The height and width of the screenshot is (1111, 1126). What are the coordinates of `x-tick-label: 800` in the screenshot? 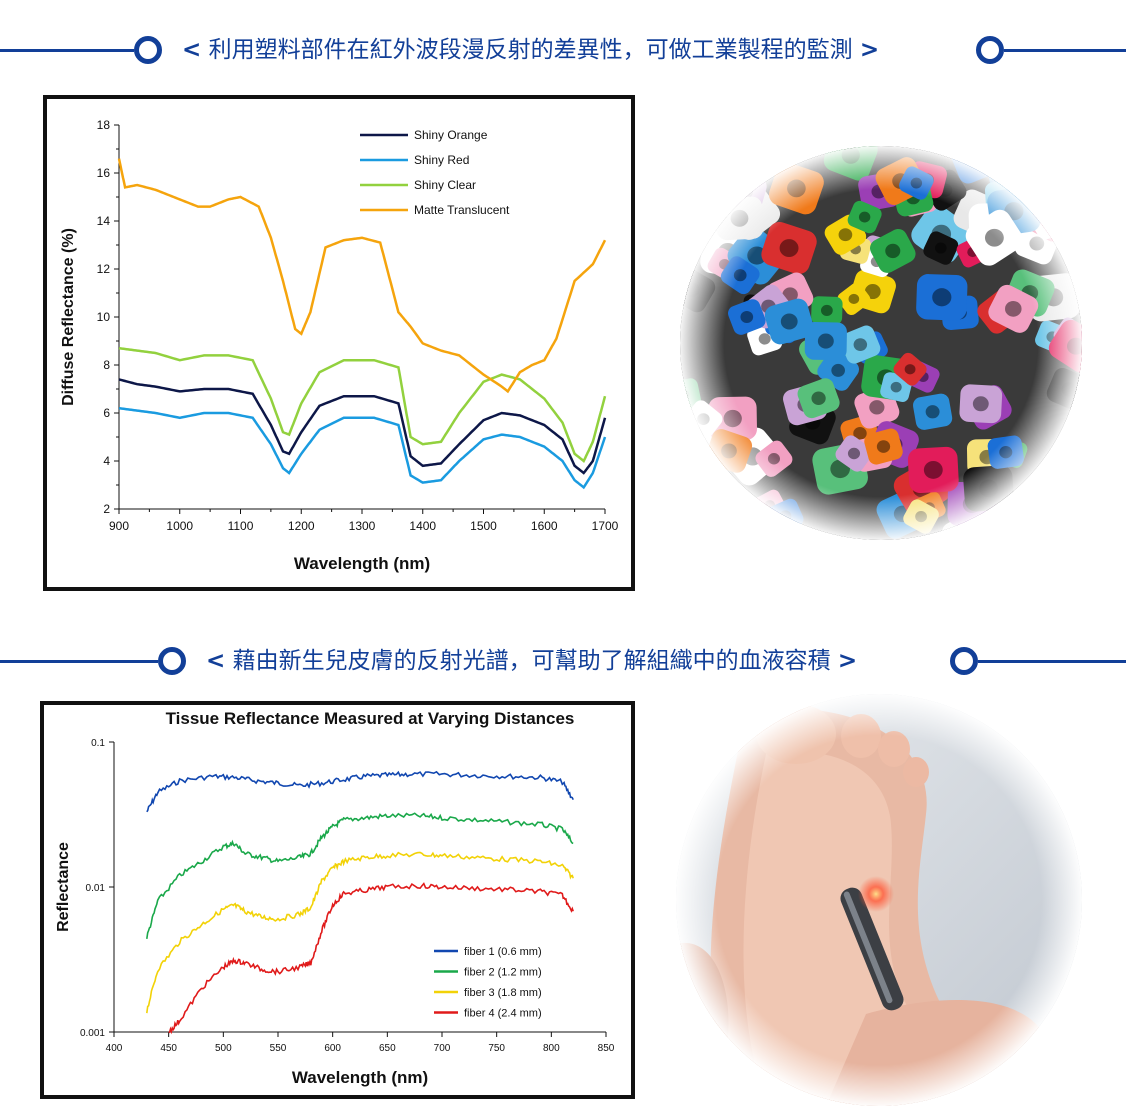 It's located at (551, 1048).